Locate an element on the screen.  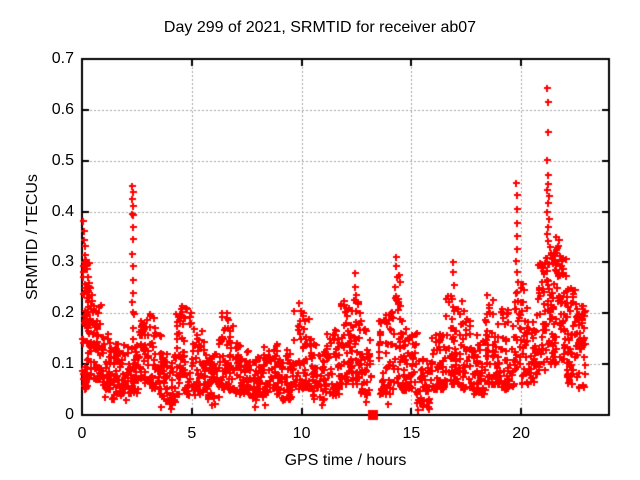
x-tick-label: 0 is located at coordinates (82, 433).